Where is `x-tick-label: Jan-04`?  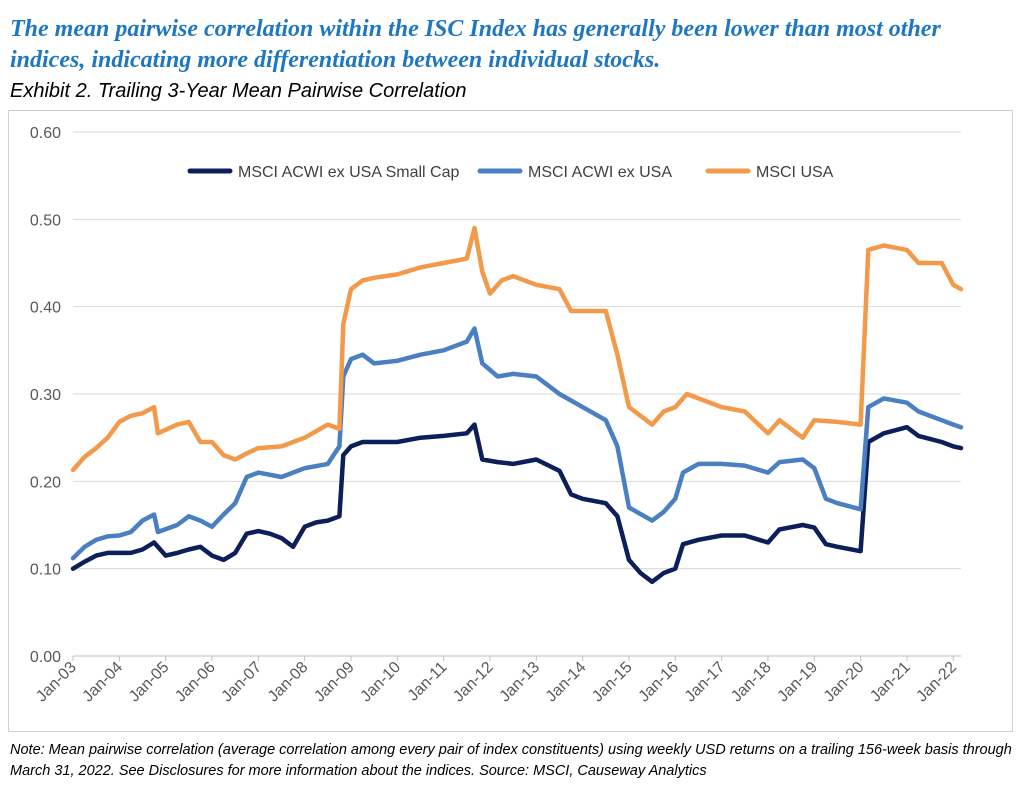
x-tick-label: Jan-04 is located at coordinates (103, 682).